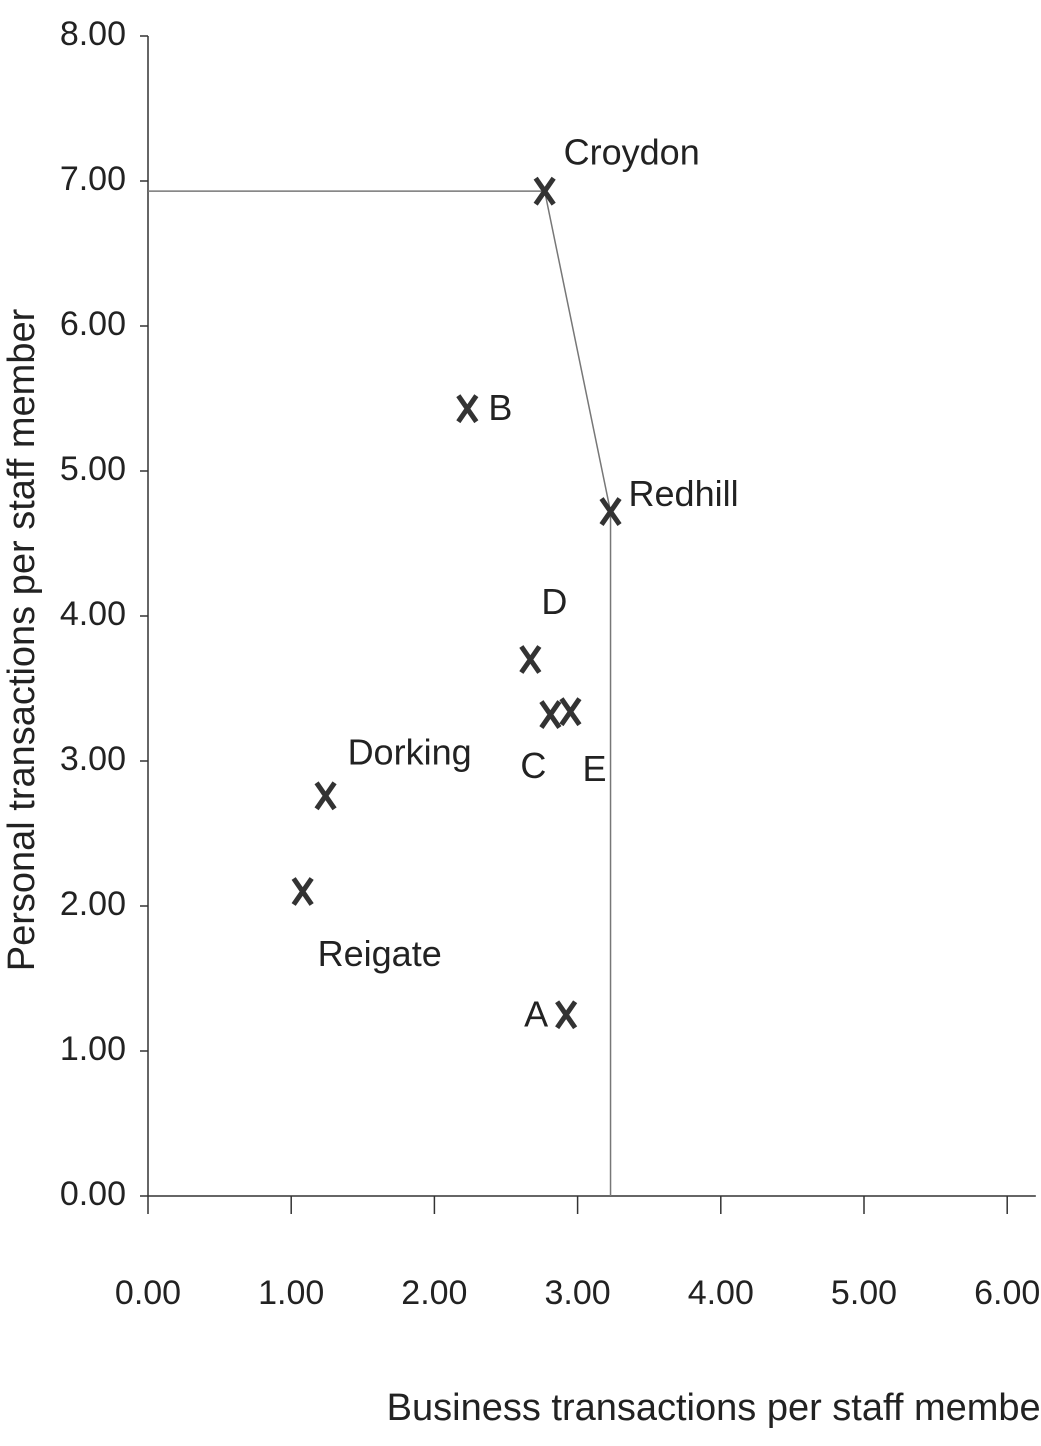  Describe the element at coordinates (578, 1293) in the screenshot. I see `x-tick-label: 3.00` at that location.